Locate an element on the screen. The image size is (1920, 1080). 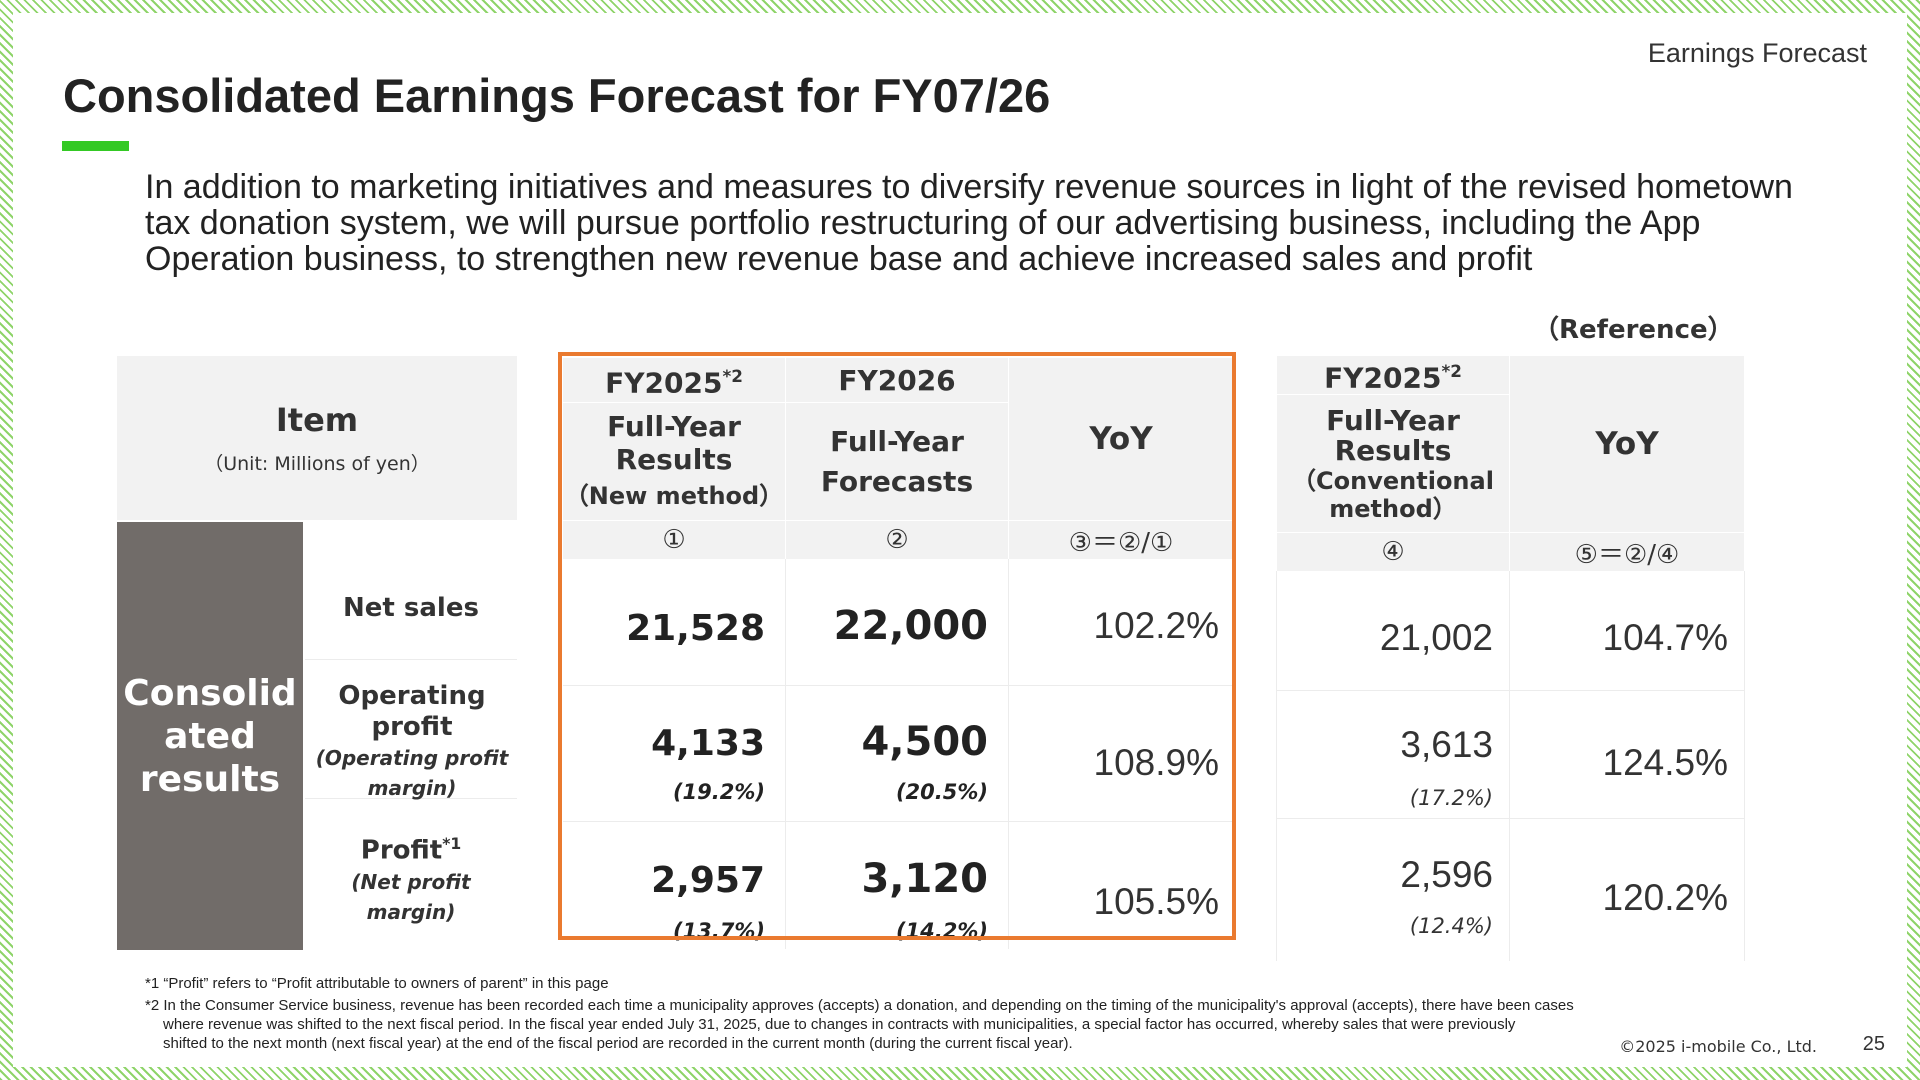
section-label: Earnings Forecast is located at coordinates (1757, 53).